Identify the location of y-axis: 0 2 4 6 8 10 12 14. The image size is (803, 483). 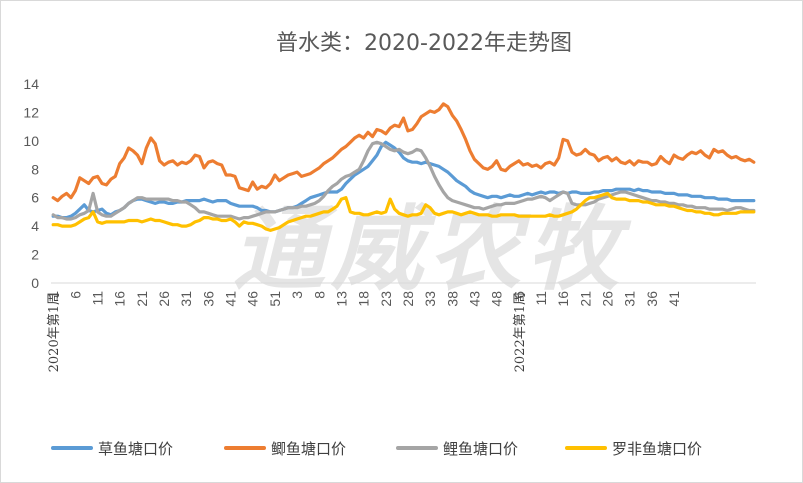
(31, 183).